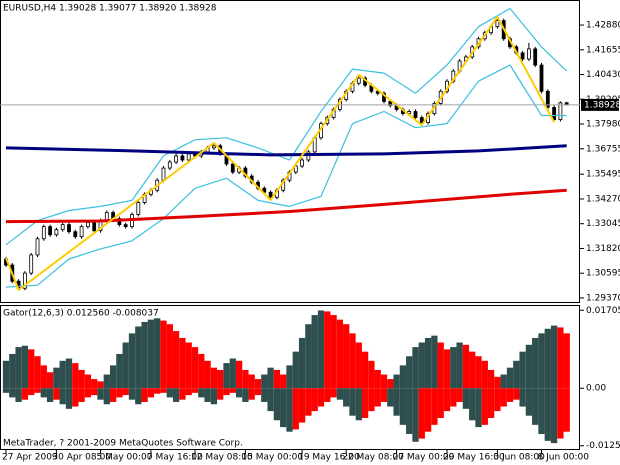 The height and width of the screenshot is (465, 620). Describe the element at coordinates (81, 458) in the screenshot. I see `x-tick-label: 30 Apr 08:00` at that location.